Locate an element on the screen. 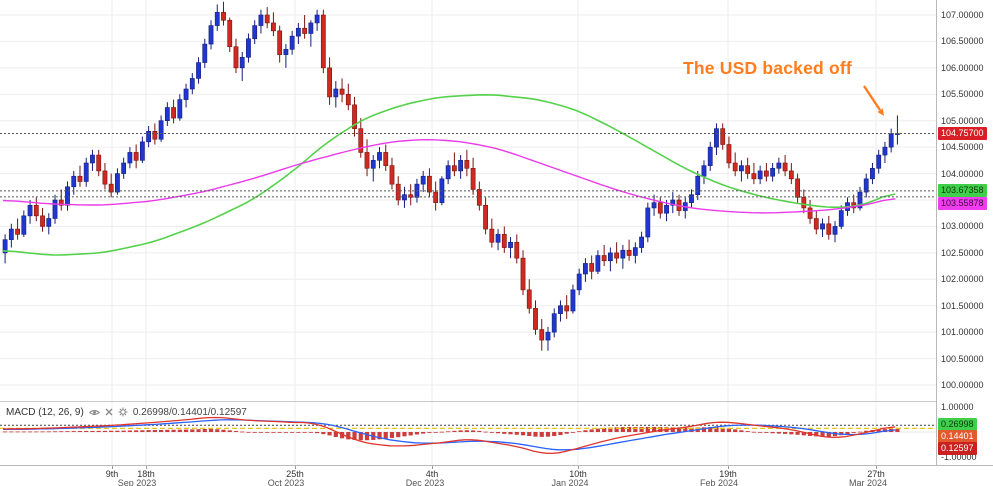 This screenshot has height=486, width=993. macd-pane-canvas is located at coordinates (468, 433).